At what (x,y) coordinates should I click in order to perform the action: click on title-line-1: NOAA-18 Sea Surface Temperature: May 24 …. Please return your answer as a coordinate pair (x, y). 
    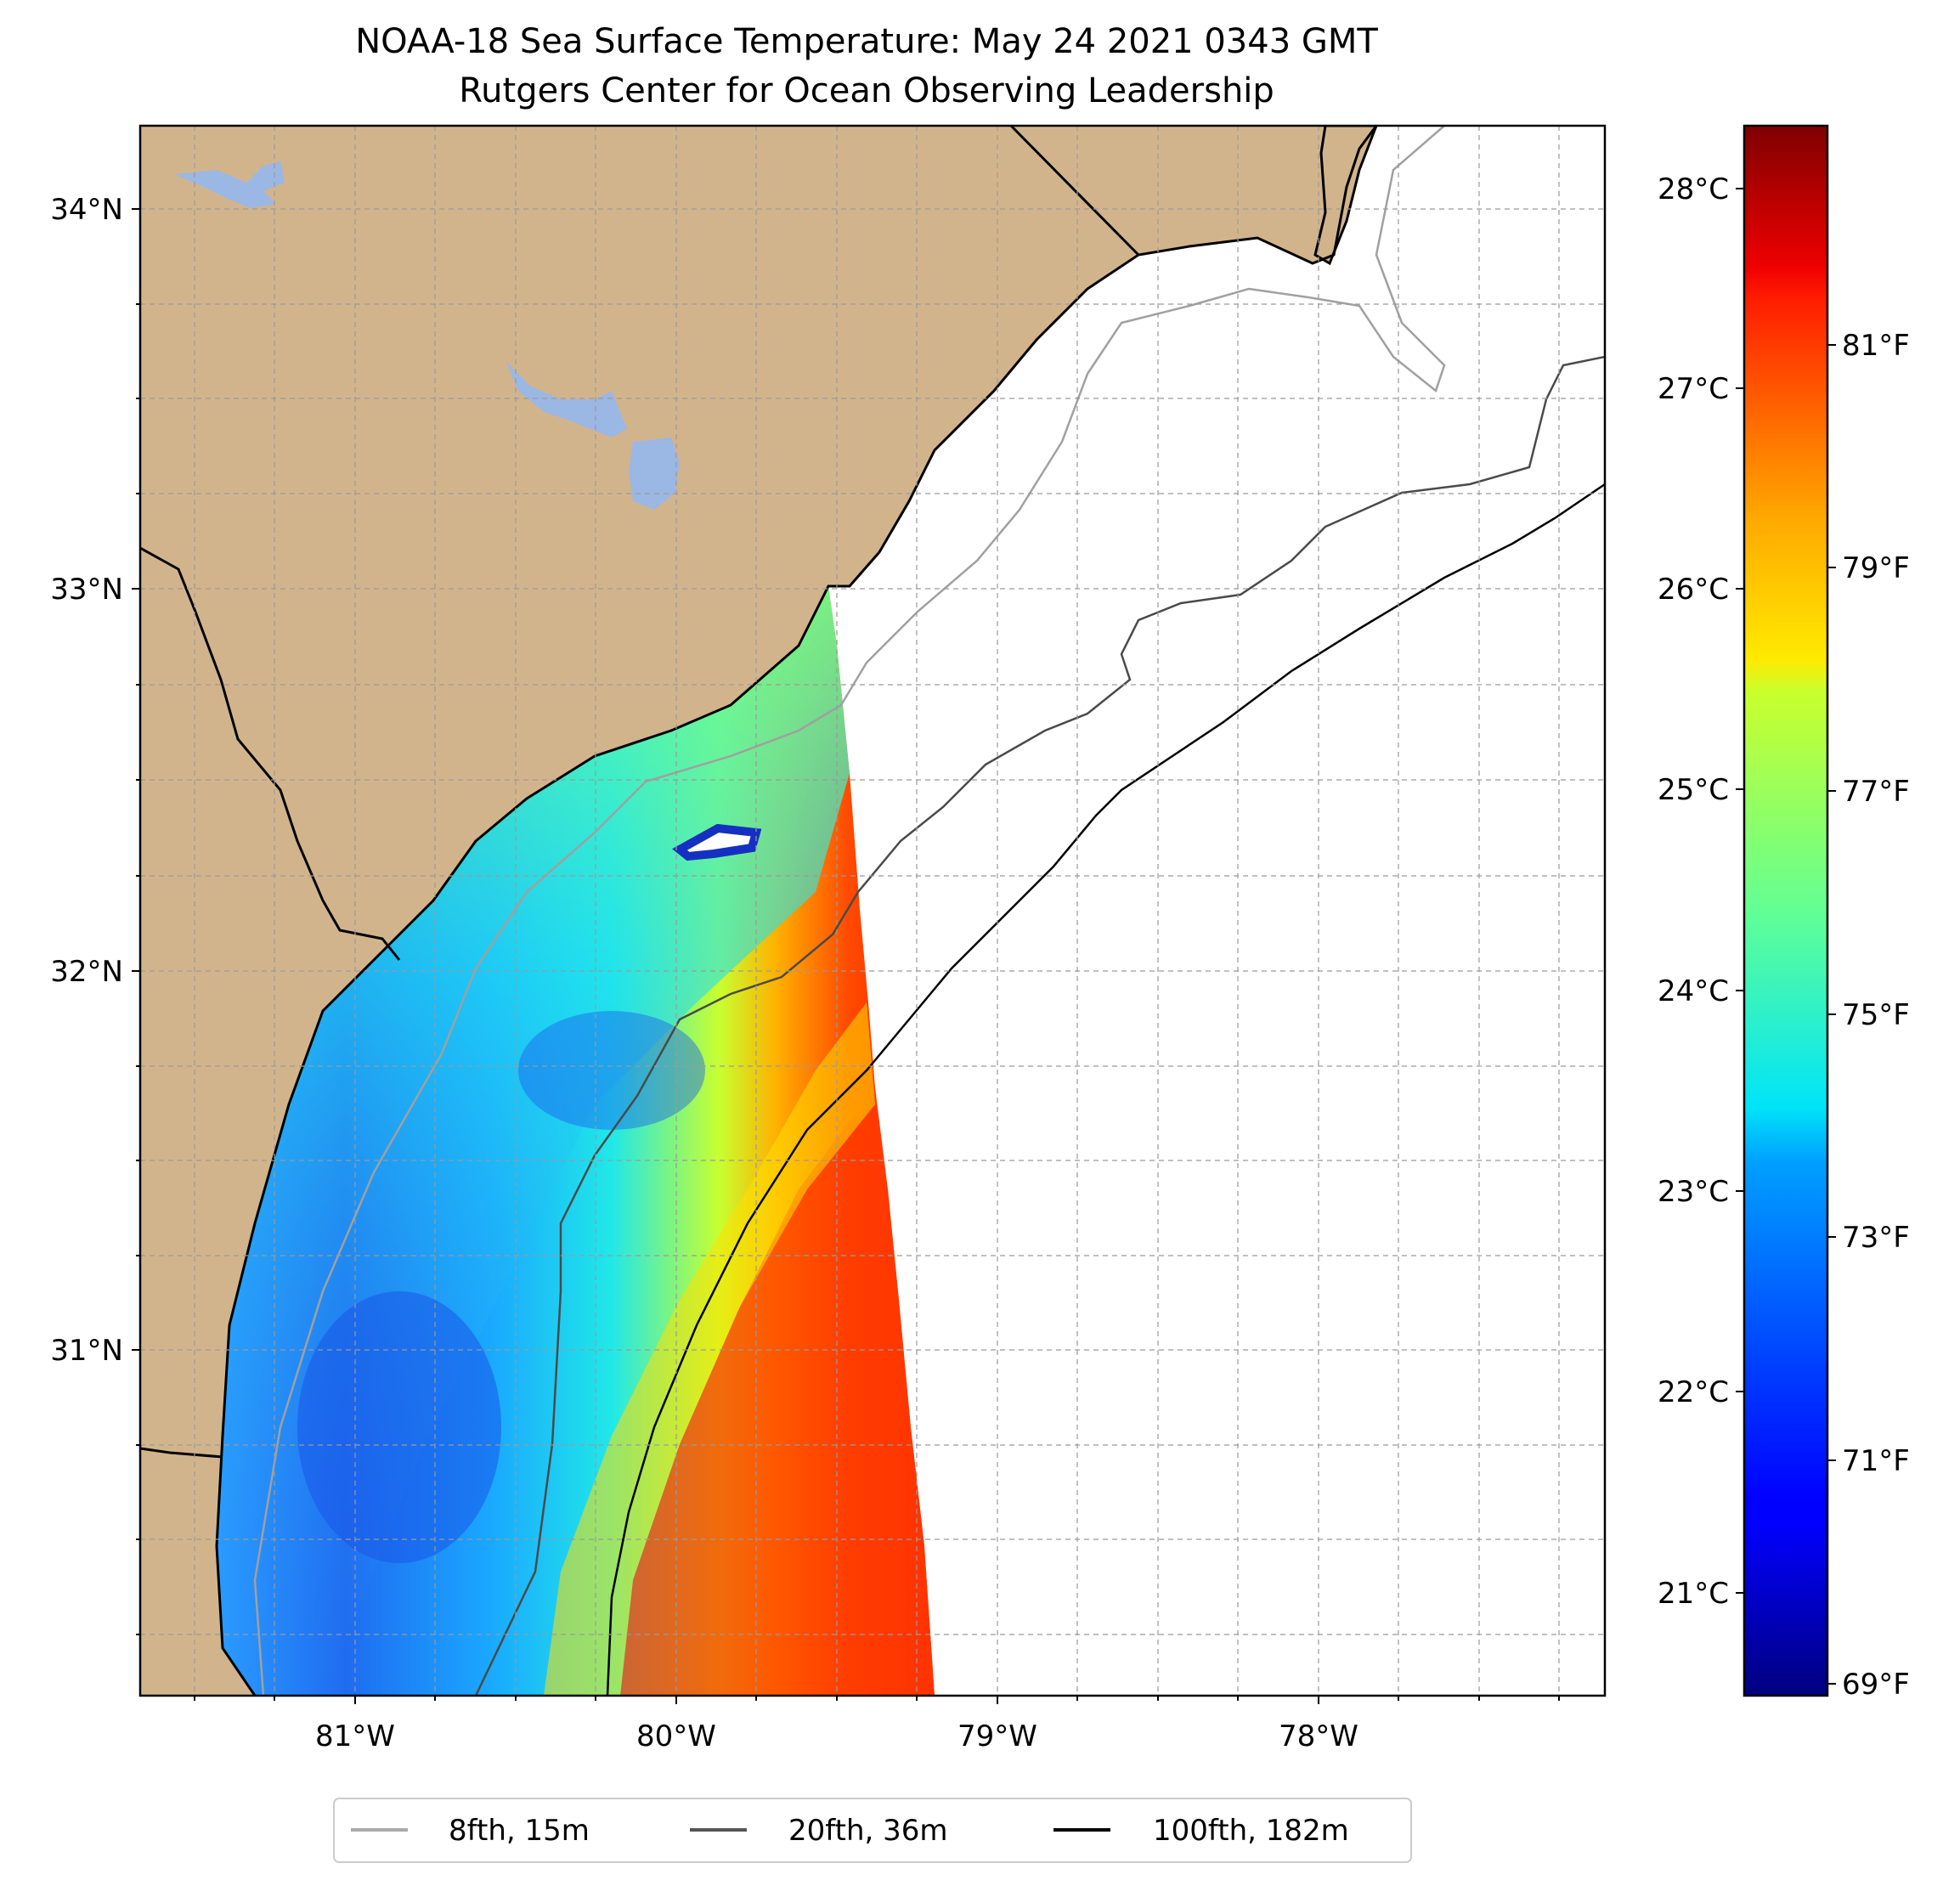
    Looking at the image, I should click on (867, 41).